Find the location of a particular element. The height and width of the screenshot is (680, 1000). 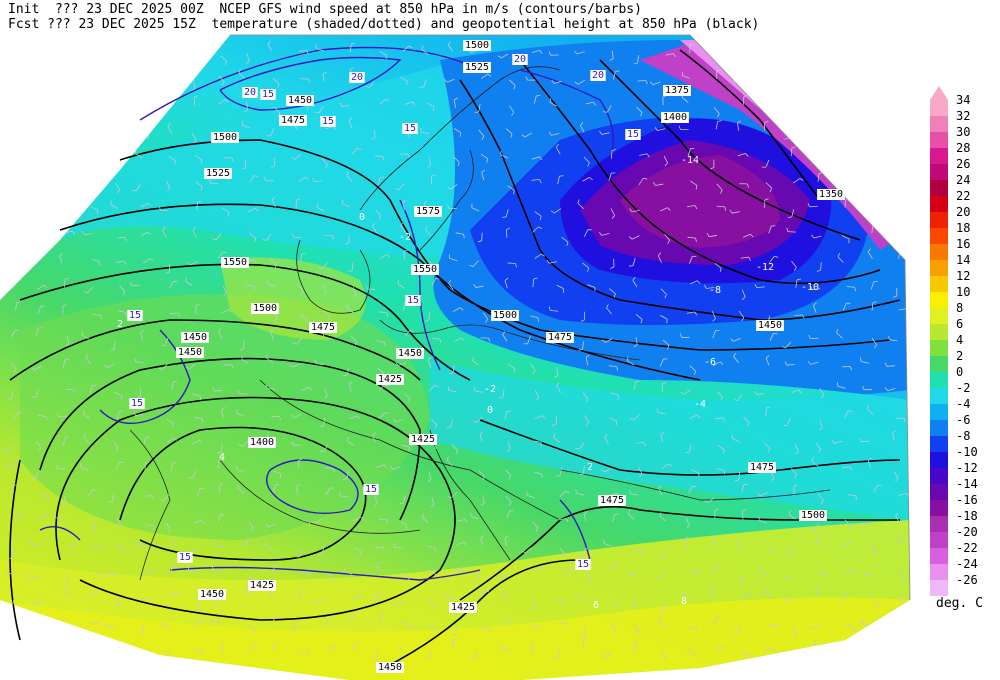

temperature-label: -6 is located at coordinates (710, 362).